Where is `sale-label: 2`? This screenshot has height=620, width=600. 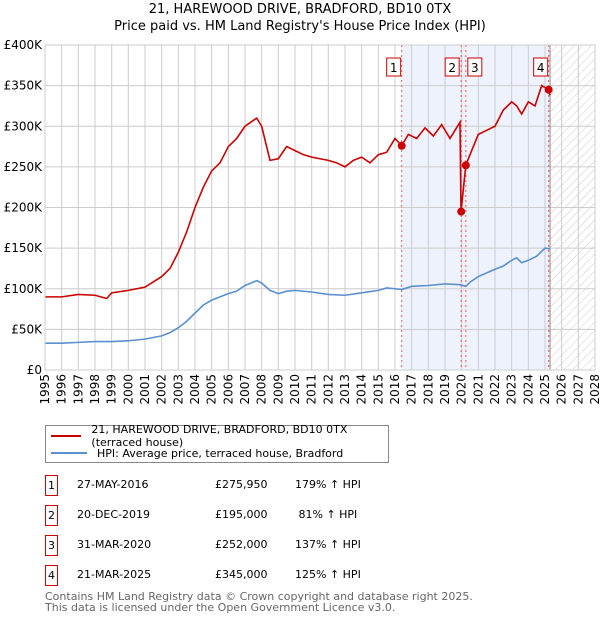 sale-label: 2 is located at coordinates (452, 68).